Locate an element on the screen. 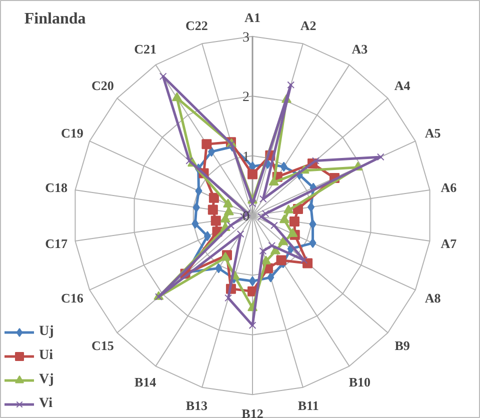  spoke-label: A8 is located at coordinates (433, 298).